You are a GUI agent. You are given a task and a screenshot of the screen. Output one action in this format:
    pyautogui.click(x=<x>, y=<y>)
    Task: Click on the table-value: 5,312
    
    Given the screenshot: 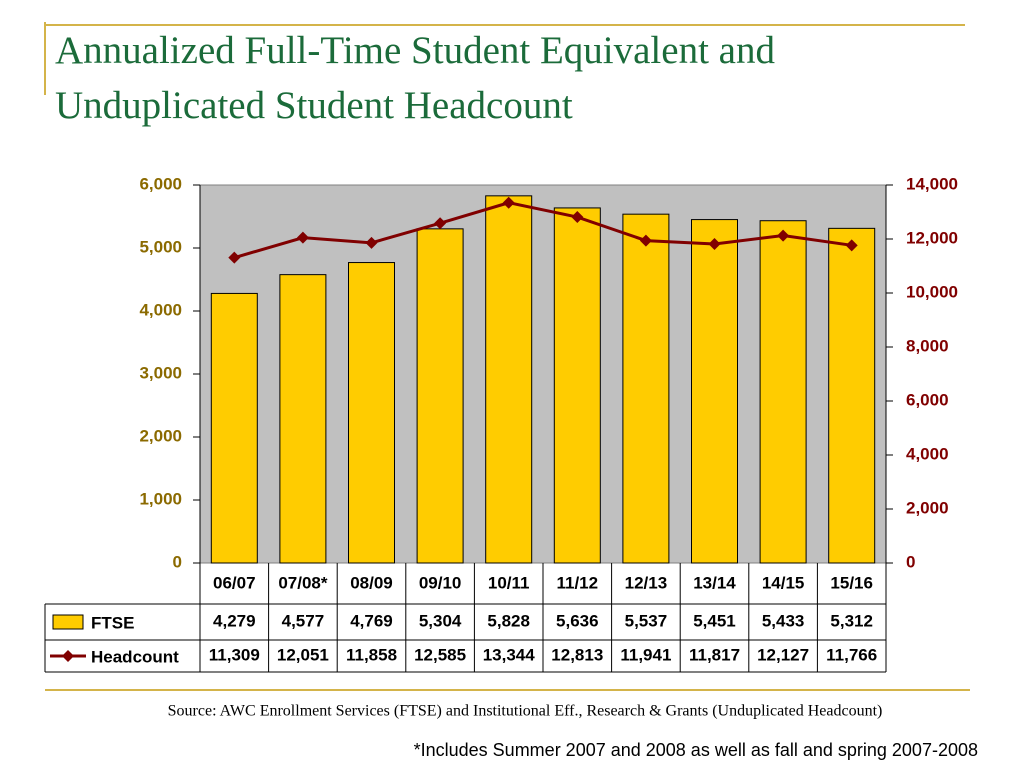 What is the action you would take?
    pyautogui.click(x=851, y=620)
    